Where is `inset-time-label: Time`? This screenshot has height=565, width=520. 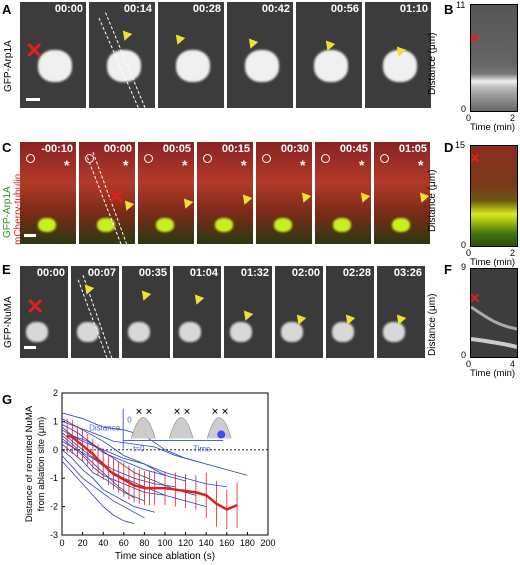
inset-time-label: Time is located at coordinates (202, 449).